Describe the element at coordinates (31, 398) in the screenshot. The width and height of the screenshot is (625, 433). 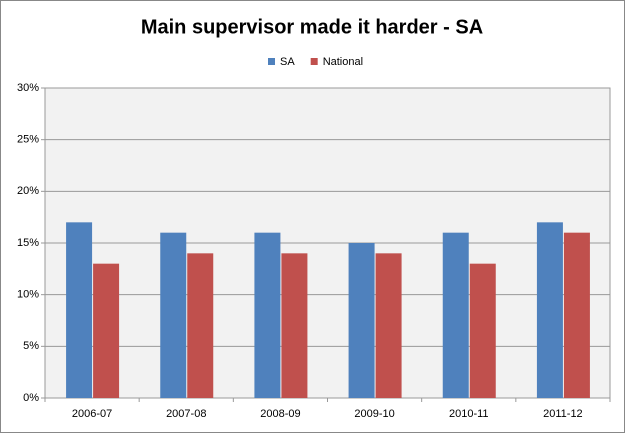
I see `y-tick-label: 0%` at that location.